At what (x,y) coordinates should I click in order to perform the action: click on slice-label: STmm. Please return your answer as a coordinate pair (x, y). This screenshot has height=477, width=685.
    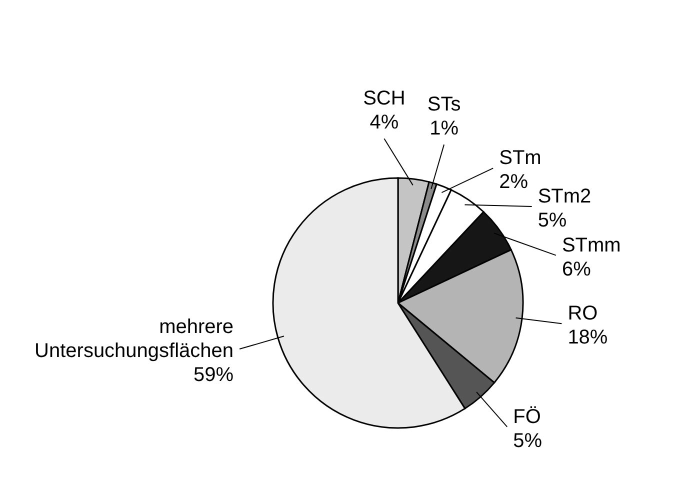
    Looking at the image, I should click on (591, 245).